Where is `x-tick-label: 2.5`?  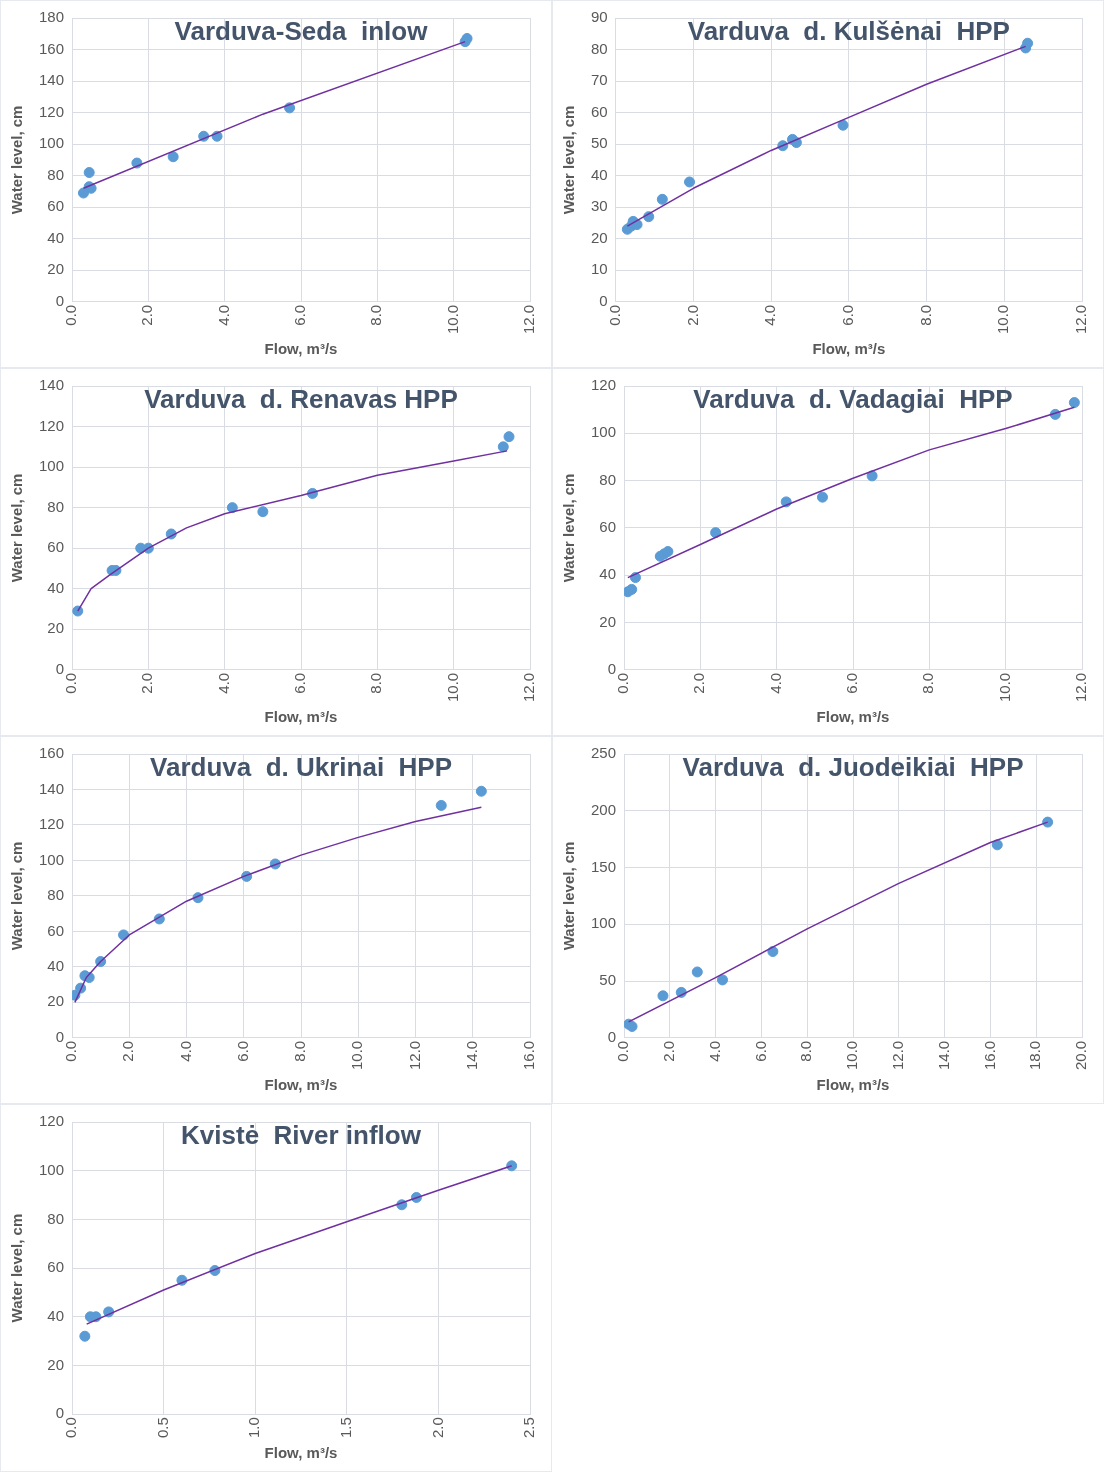
x-tick-label: 2.5 is located at coordinates (529, 1428).